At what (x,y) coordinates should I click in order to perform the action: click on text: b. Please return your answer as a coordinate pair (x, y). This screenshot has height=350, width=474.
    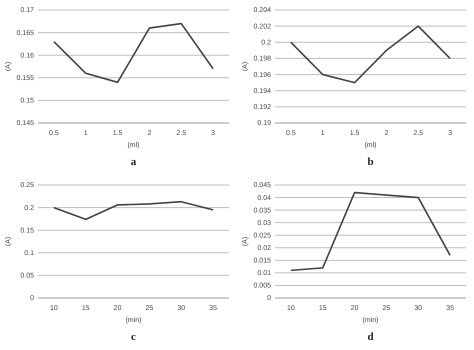
    Looking at the image, I should click on (370, 162).